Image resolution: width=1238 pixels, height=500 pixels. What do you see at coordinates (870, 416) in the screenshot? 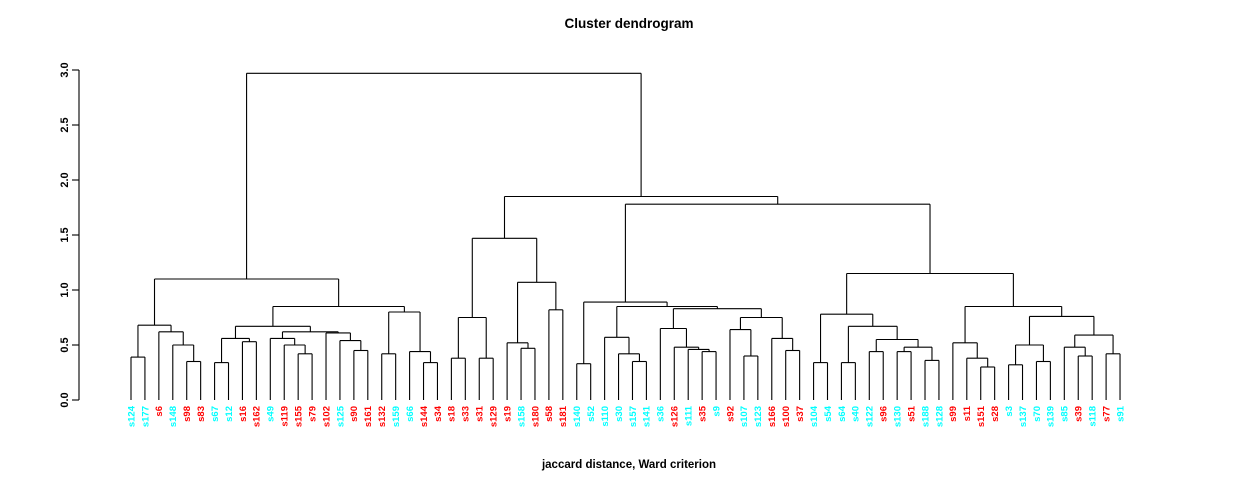
I see `leaf-label-s122: s122` at bounding box center [870, 416].